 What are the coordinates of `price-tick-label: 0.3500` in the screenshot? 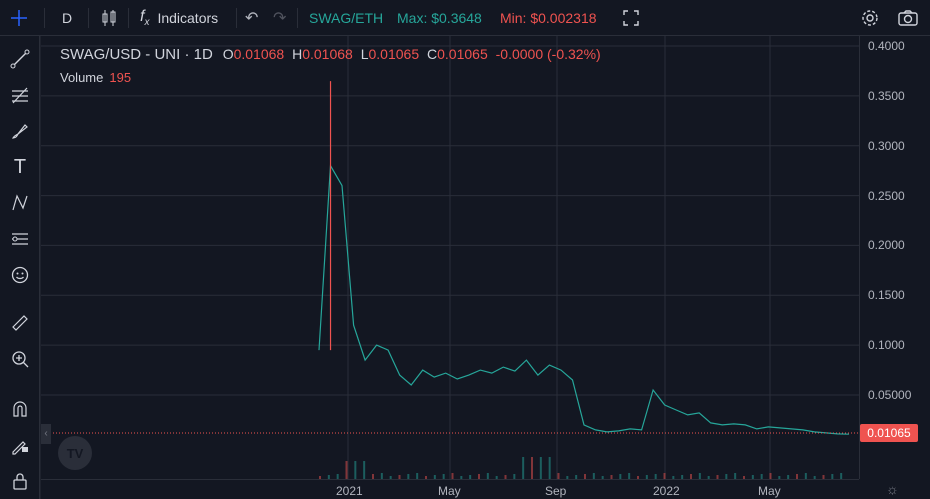 It's located at (886, 95).